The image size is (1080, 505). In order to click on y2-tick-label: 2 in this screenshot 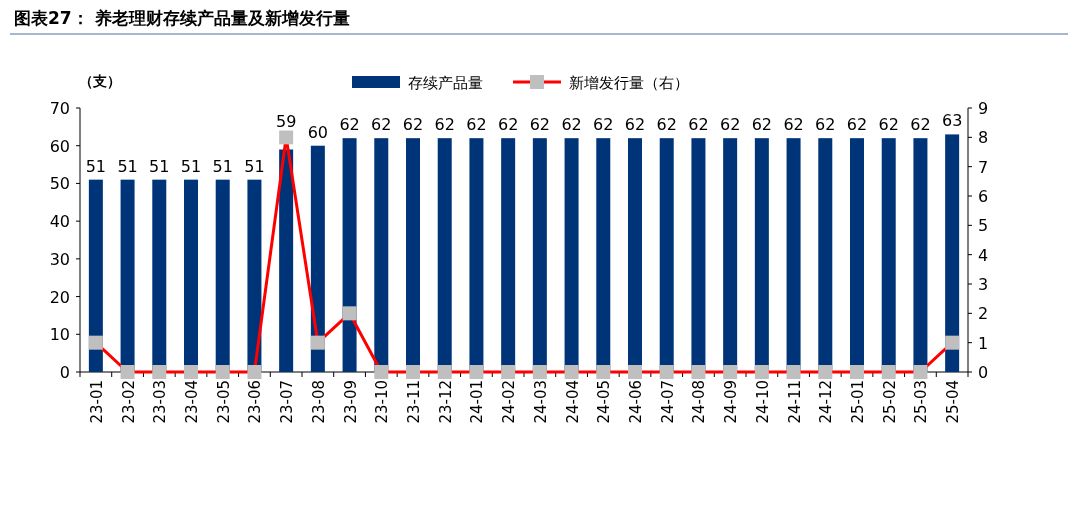, I will do `click(983, 314)`.